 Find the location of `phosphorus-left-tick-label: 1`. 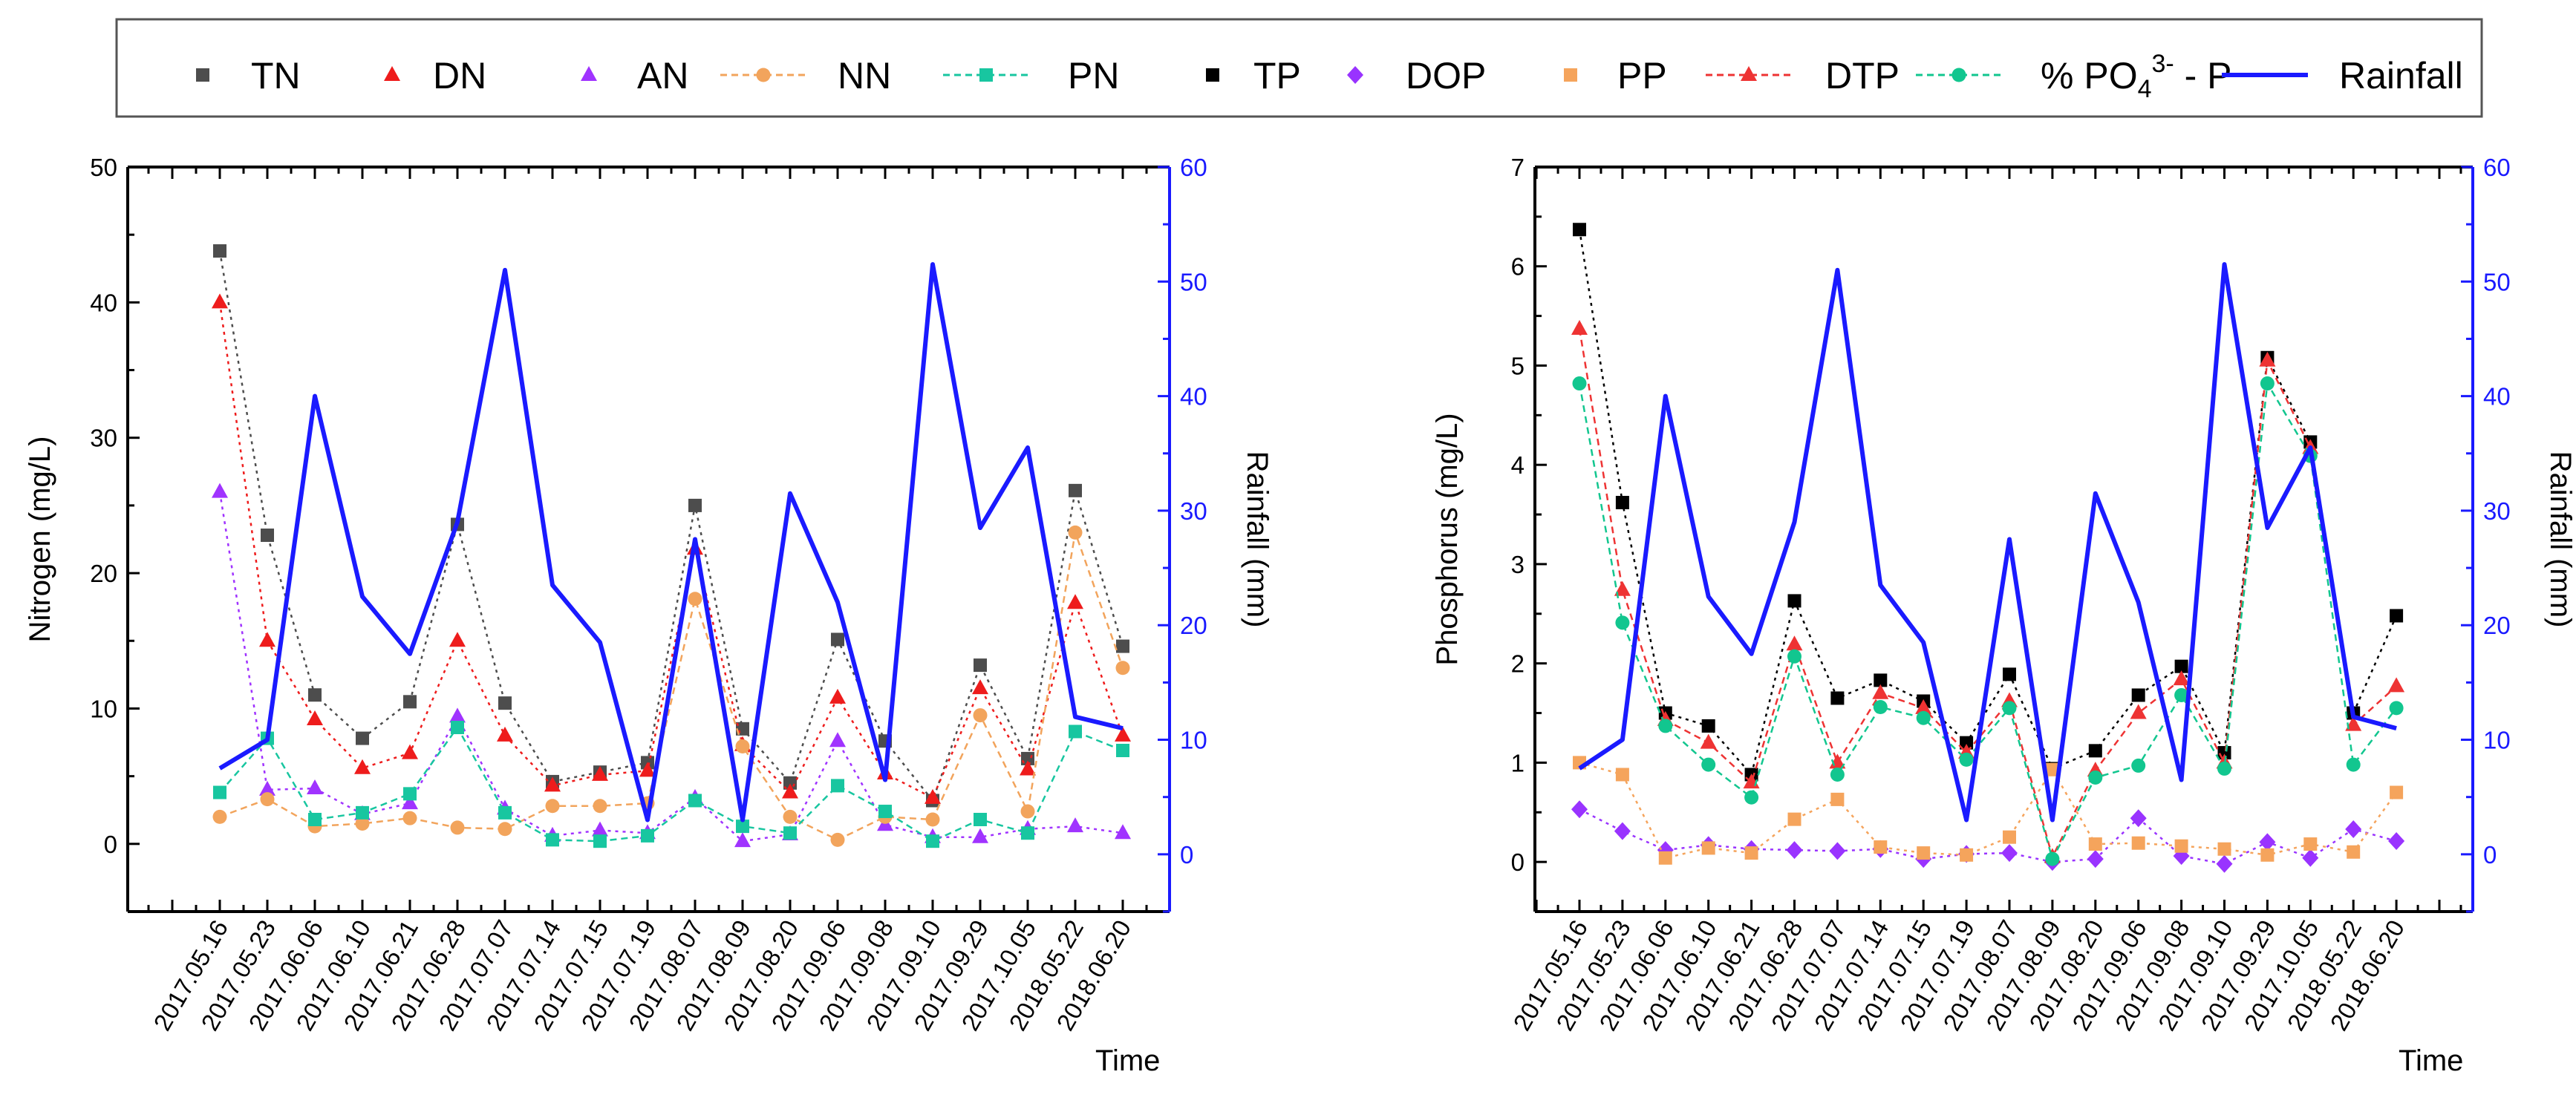

phosphorus-left-tick-label: 1 is located at coordinates (1518, 762).